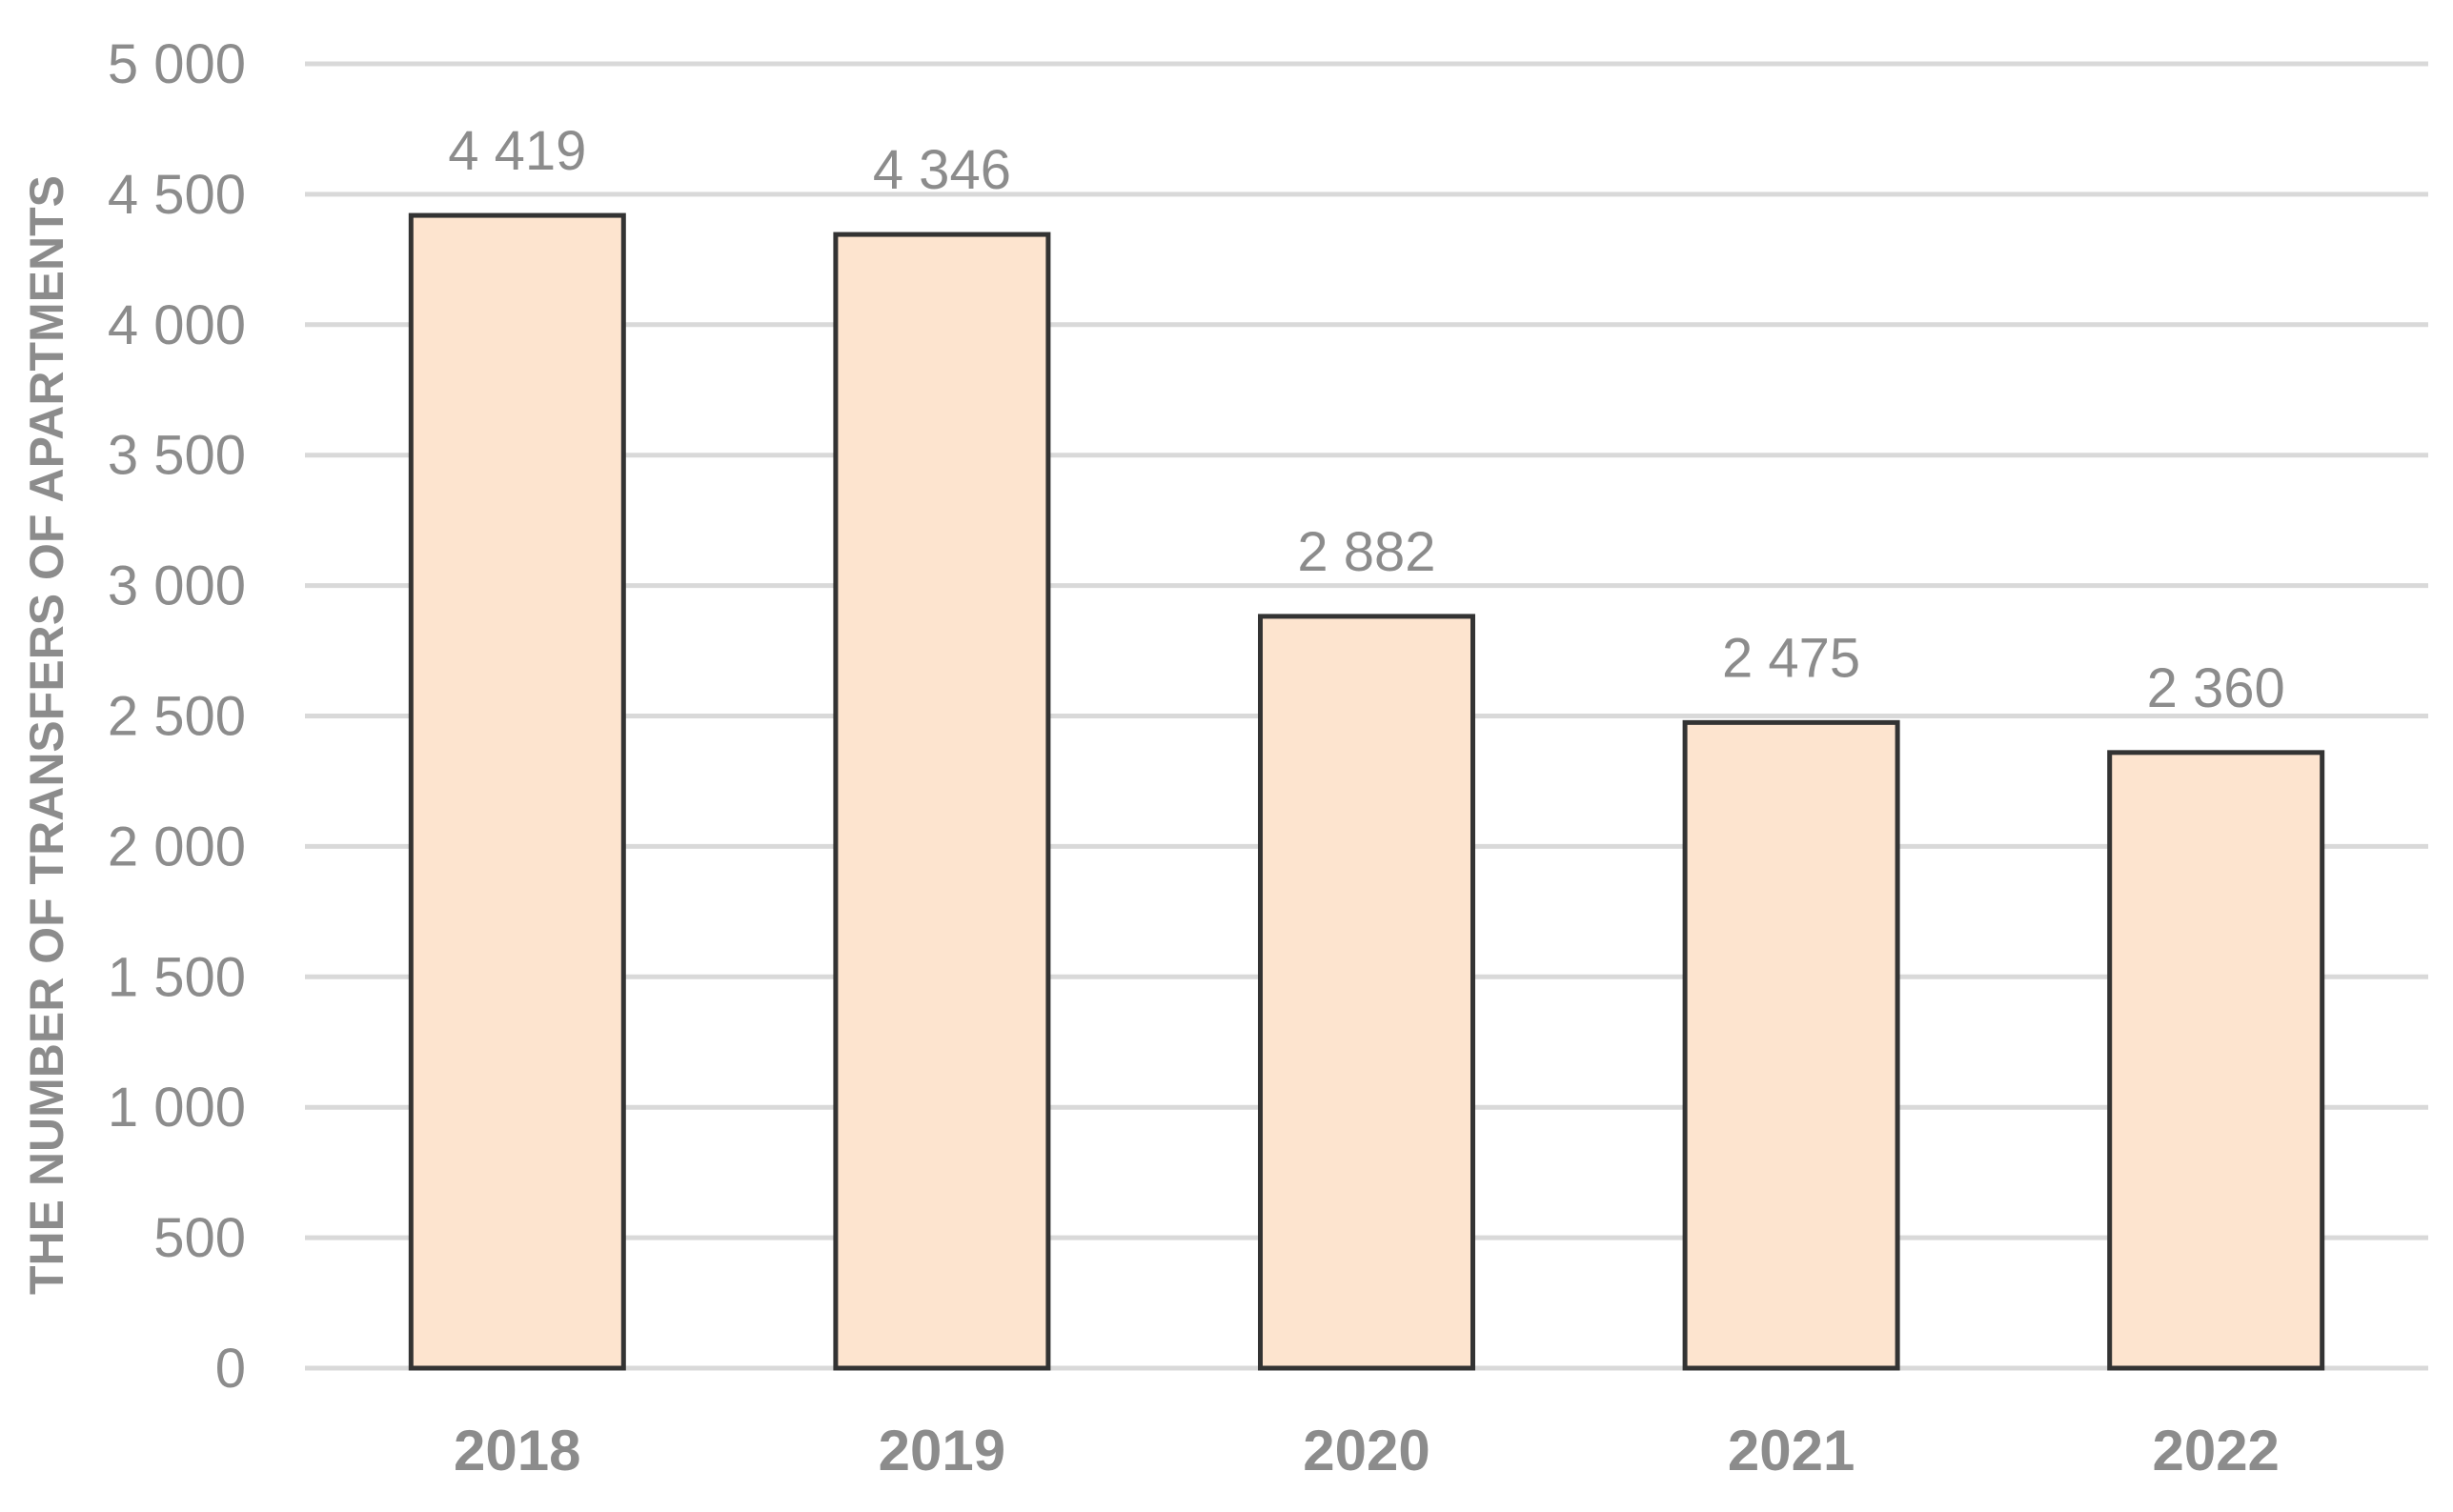 The width and height of the screenshot is (2453, 1512). I want to click on data-label: 4 419, so click(517, 151).